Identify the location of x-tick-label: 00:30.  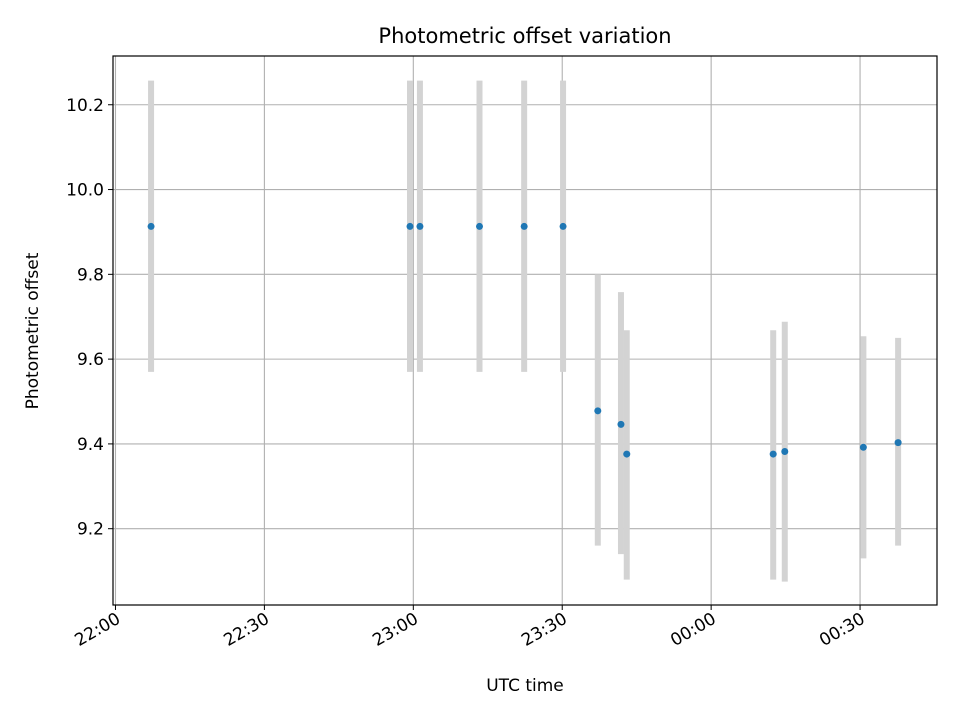
(842, 630).